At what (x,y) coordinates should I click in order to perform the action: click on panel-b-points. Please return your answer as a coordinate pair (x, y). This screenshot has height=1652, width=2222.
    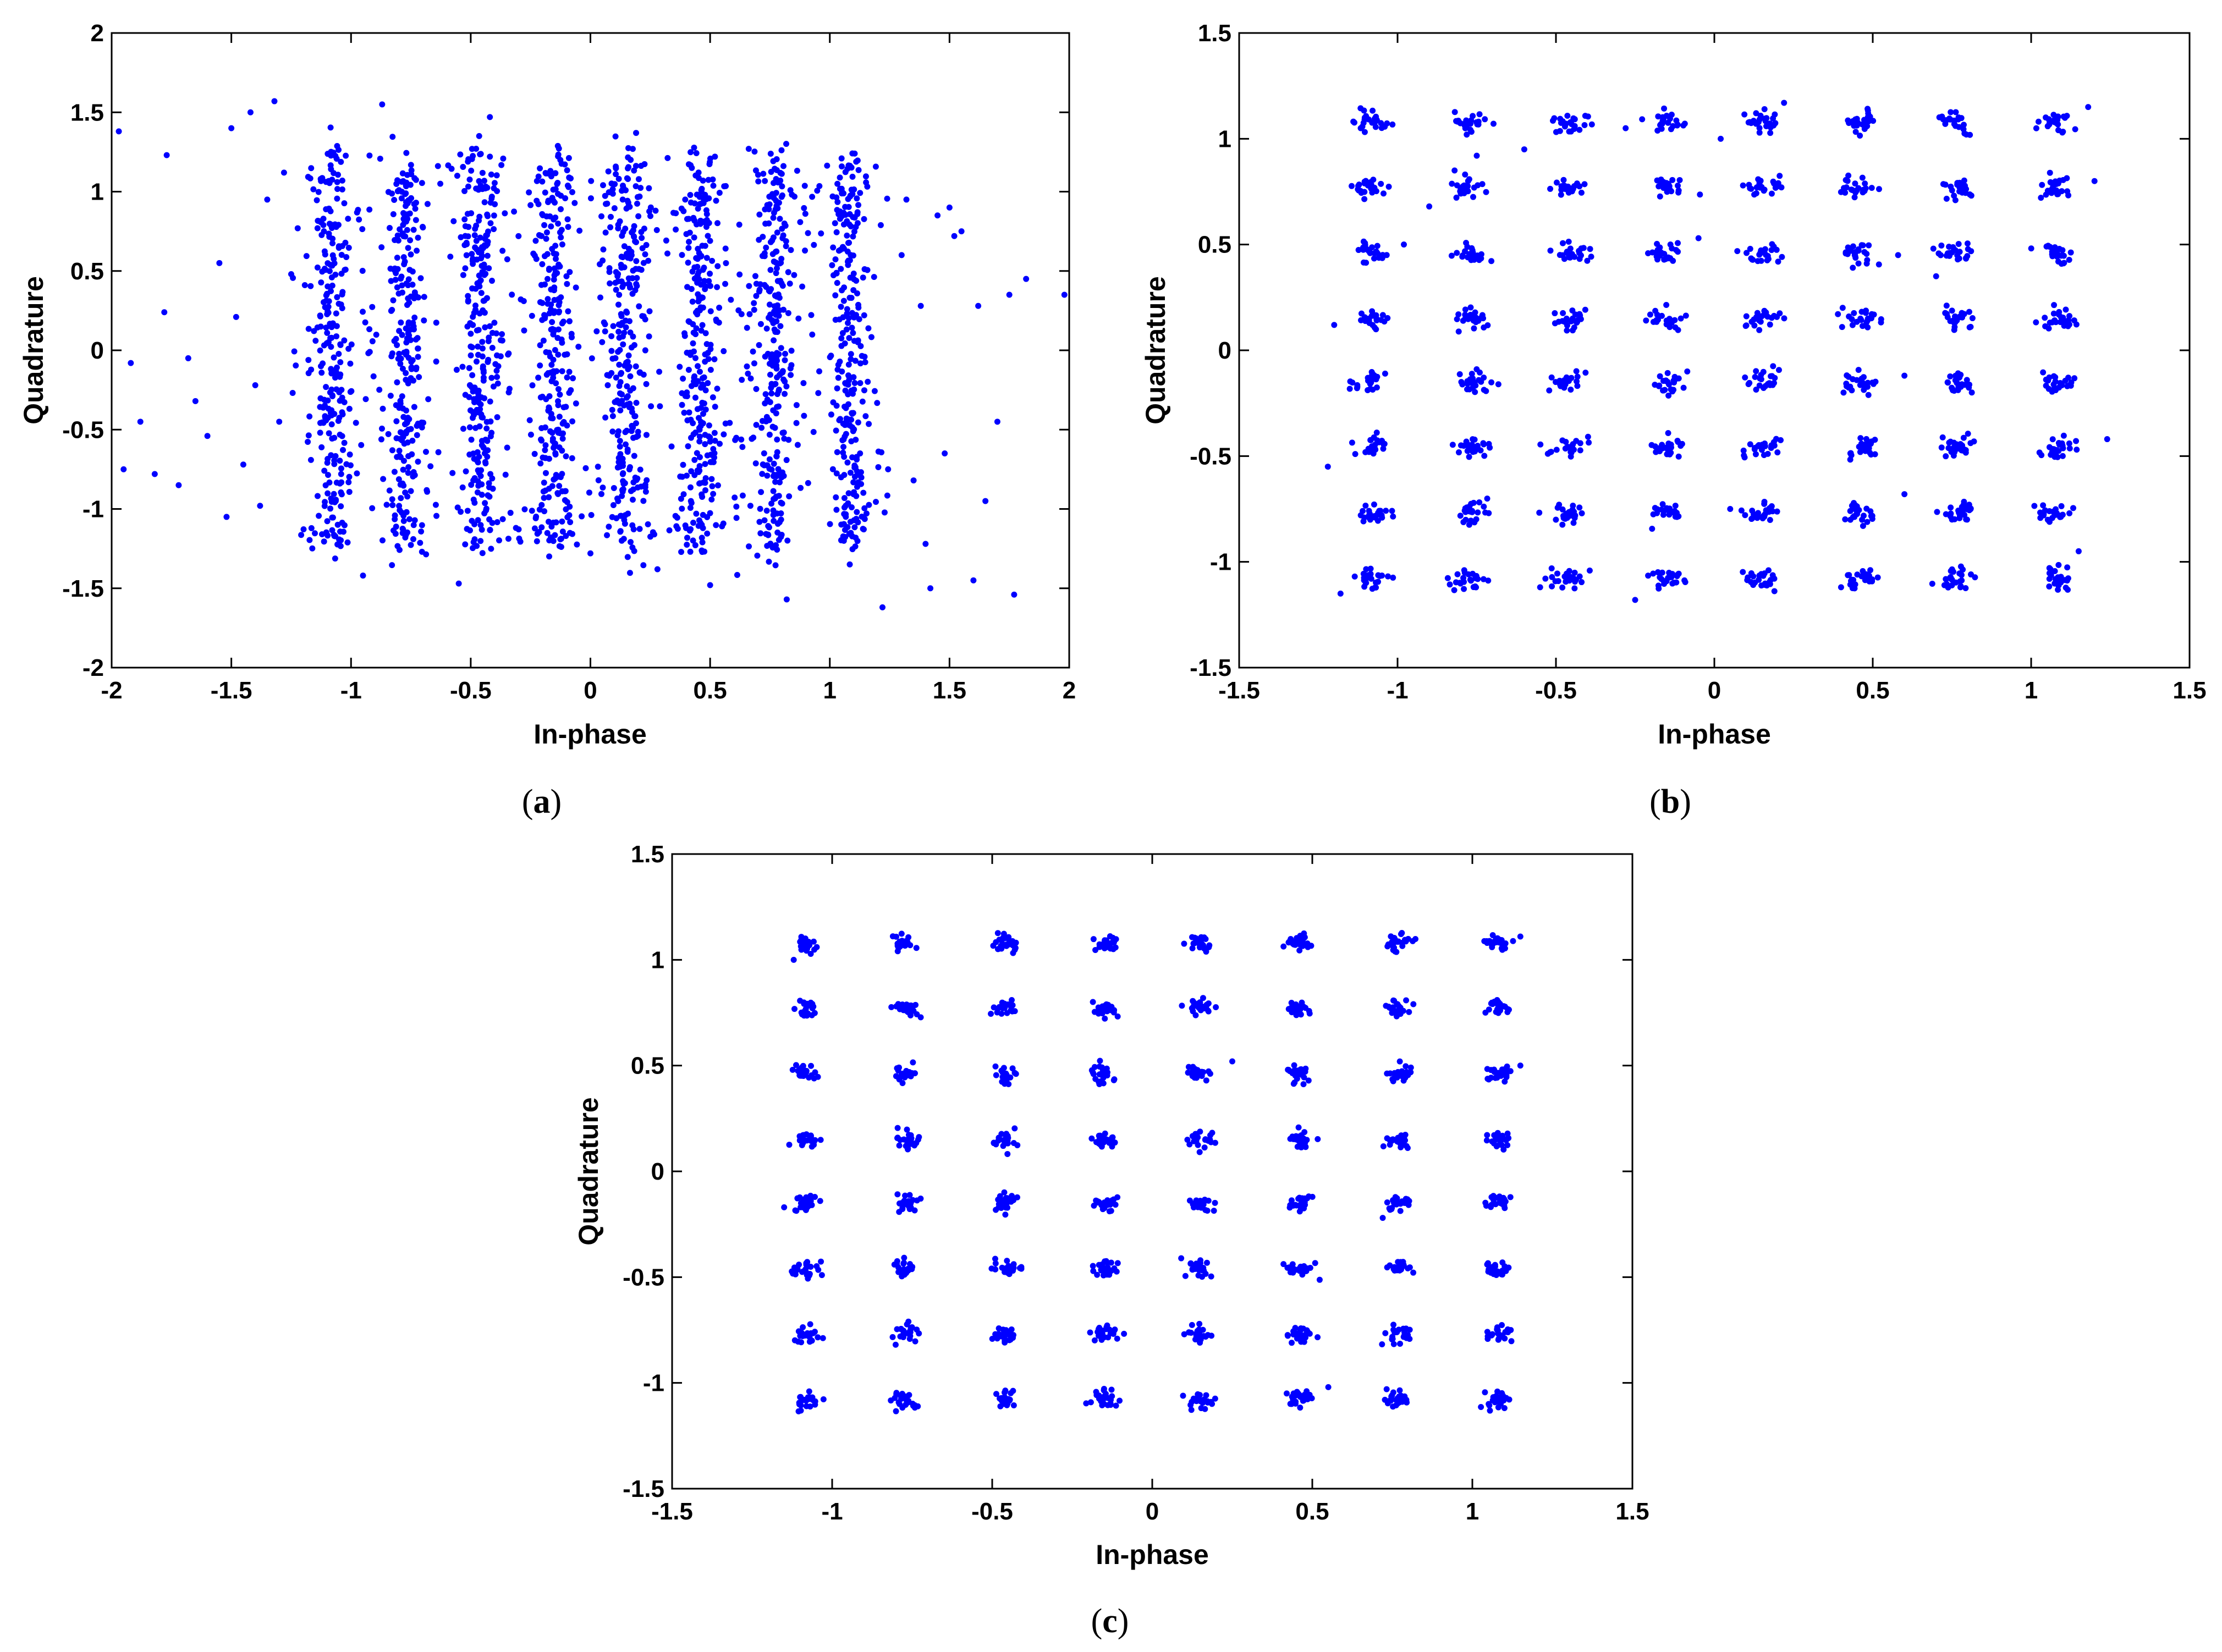
    Looking at the image, I should click on (1717, 351).